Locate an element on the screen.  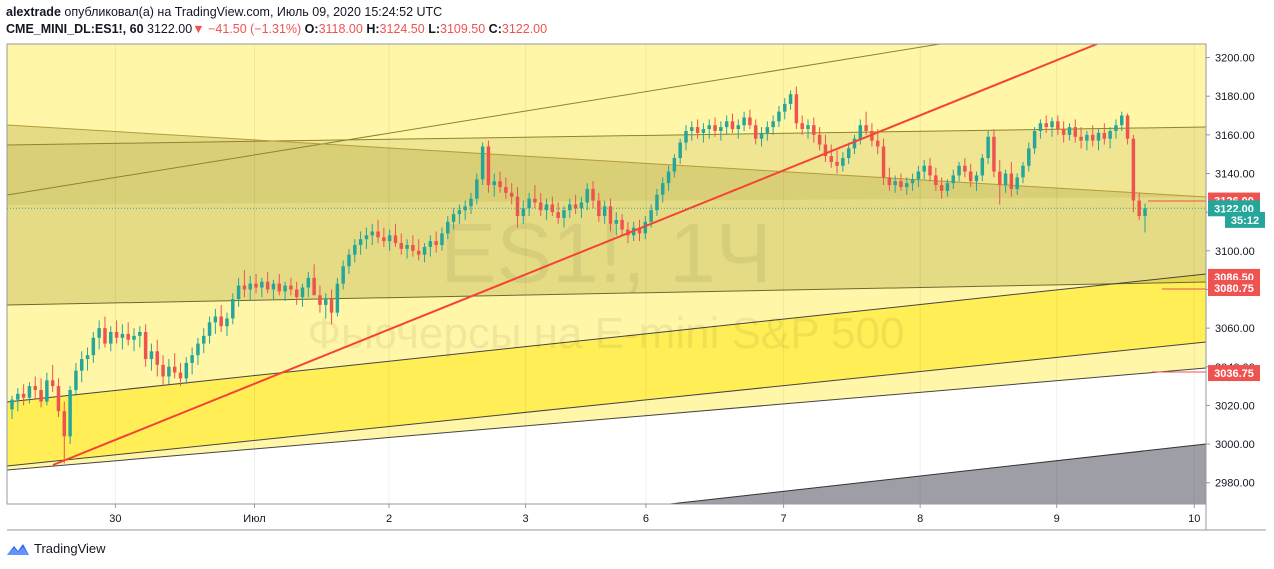
grey-zone-edge is located at coordinates (937, 473).